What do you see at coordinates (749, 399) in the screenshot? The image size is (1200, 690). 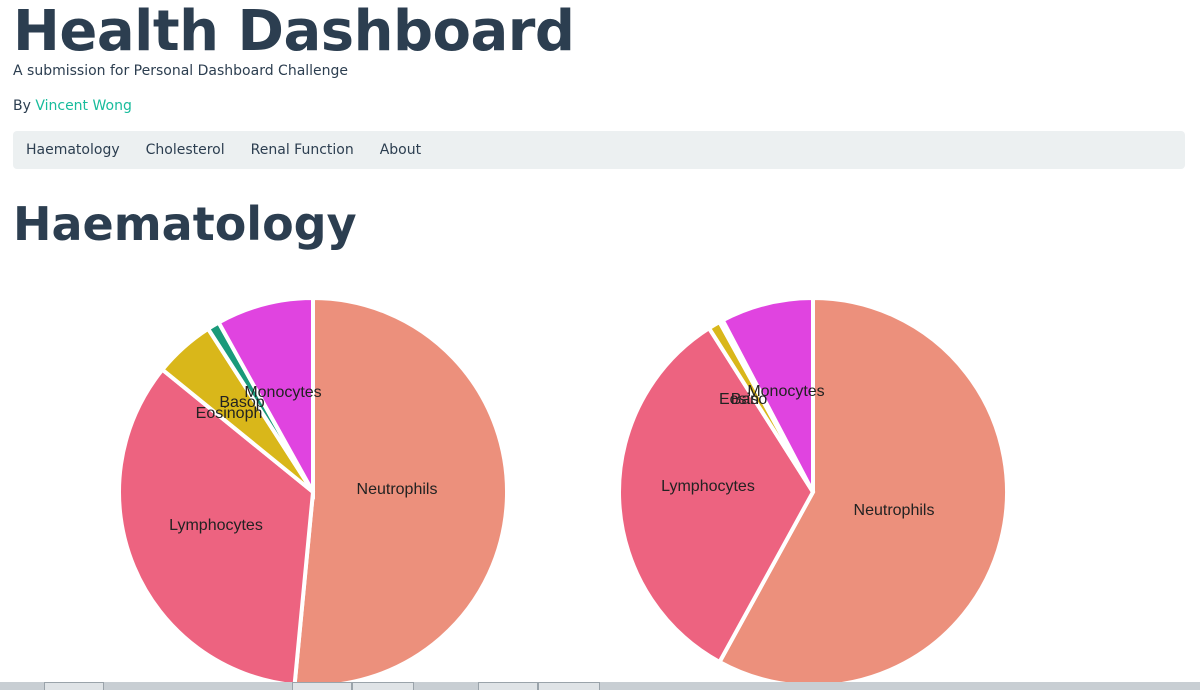 I see `pie-label-basophils: Baso` at bounding box center [749, 399].